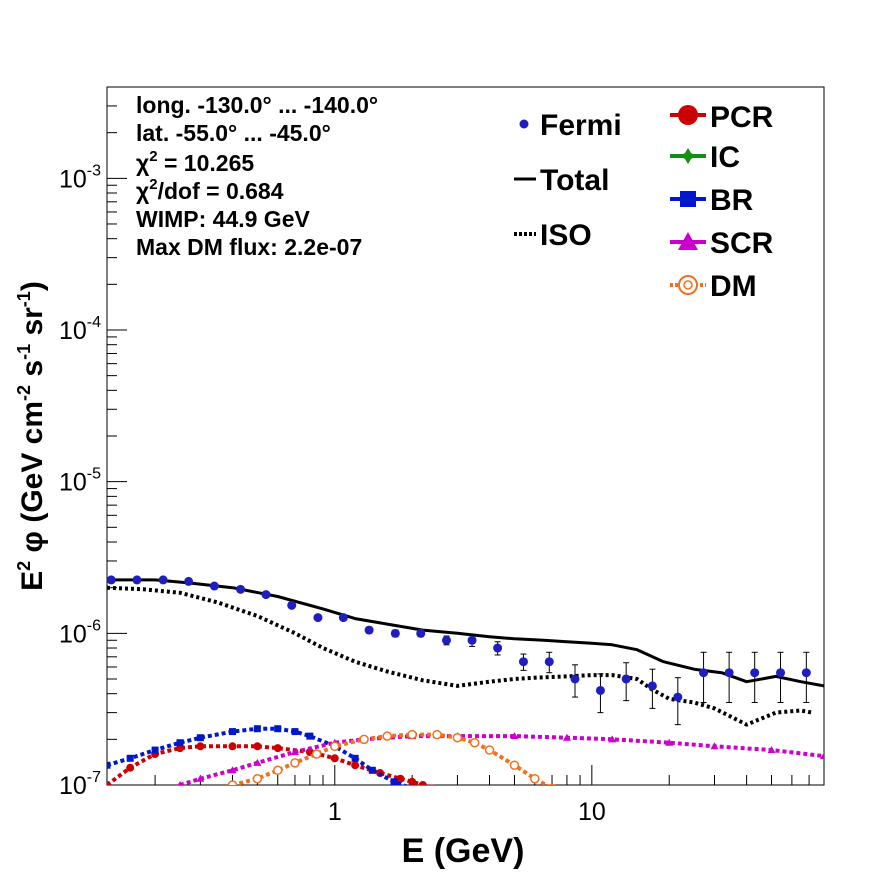 The height and width of the screenshot is (872, 896). What do you see at coordinates (733, 286) in the screenshot?
I see `legend-dm-label: DM` at bounding box center [733, 286].